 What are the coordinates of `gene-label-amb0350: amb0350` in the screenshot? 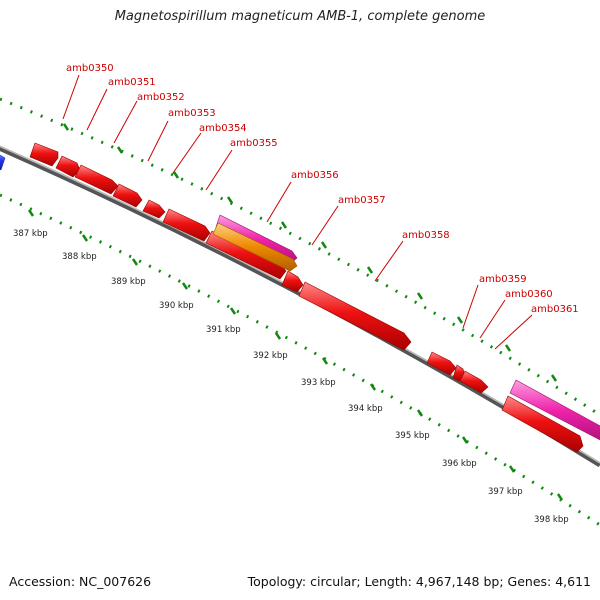 It's located at (90, 68).